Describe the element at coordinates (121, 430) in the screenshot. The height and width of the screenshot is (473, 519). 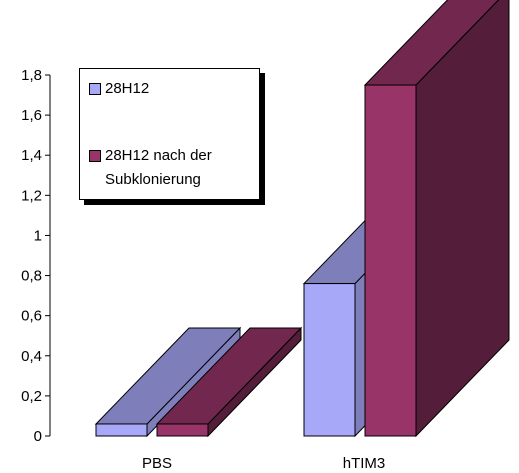
I see `bar-pbs-28h12-front` at that location.